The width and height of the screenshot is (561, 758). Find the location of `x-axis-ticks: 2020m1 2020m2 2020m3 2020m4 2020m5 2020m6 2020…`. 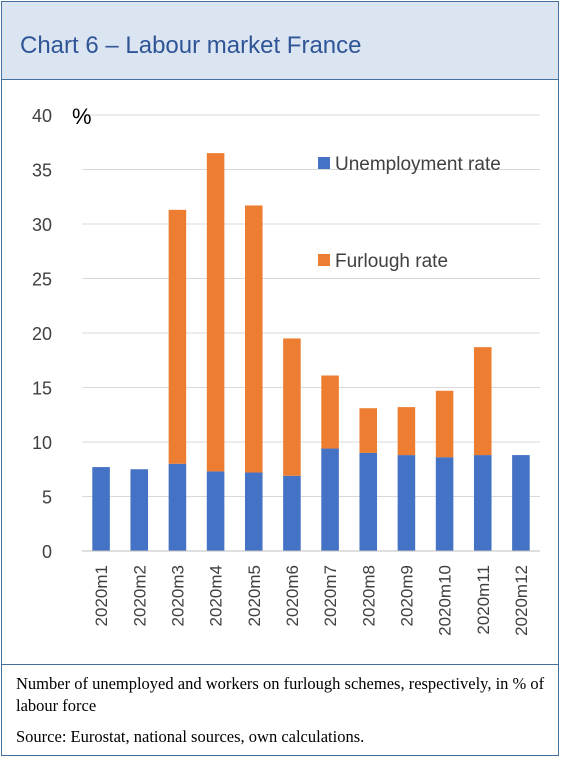

x-axis-ticks: 2020m1 2020m2 2020m3 2020m4 2020m5 2020m6 2020… is located at coordinates (311, 600).